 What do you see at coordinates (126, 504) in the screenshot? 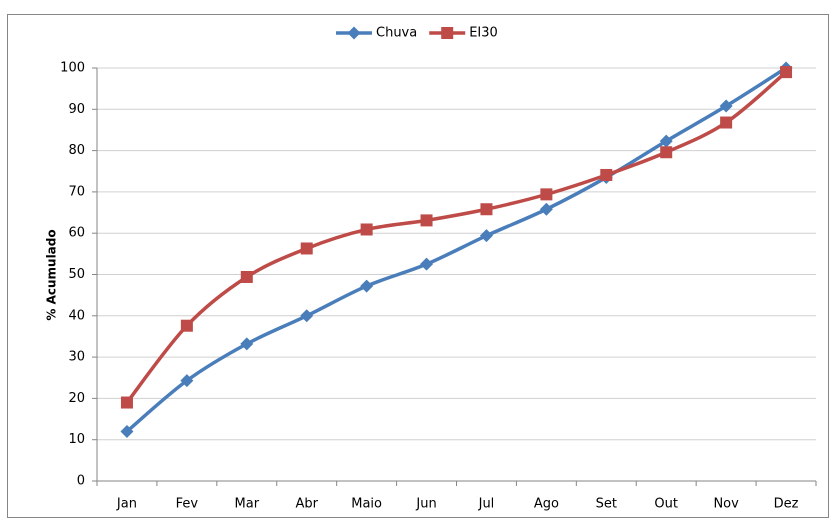
I see `x-tick-label: Jan` at bounding box center [126, 504].